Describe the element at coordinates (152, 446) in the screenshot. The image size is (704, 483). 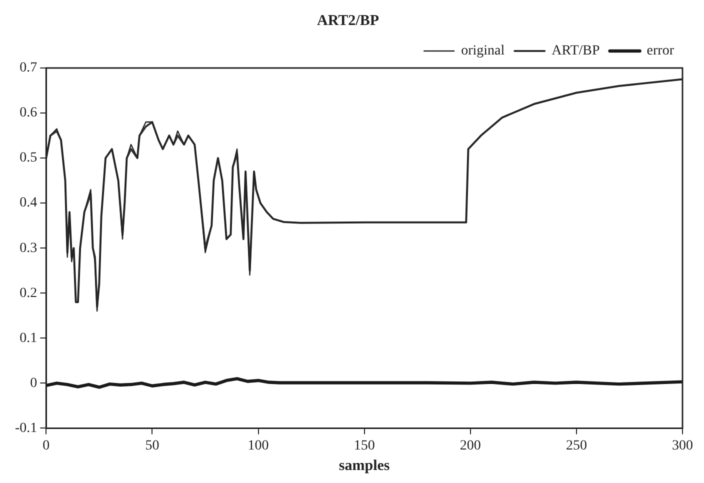
I see `x-tick-label: 50` at that location.